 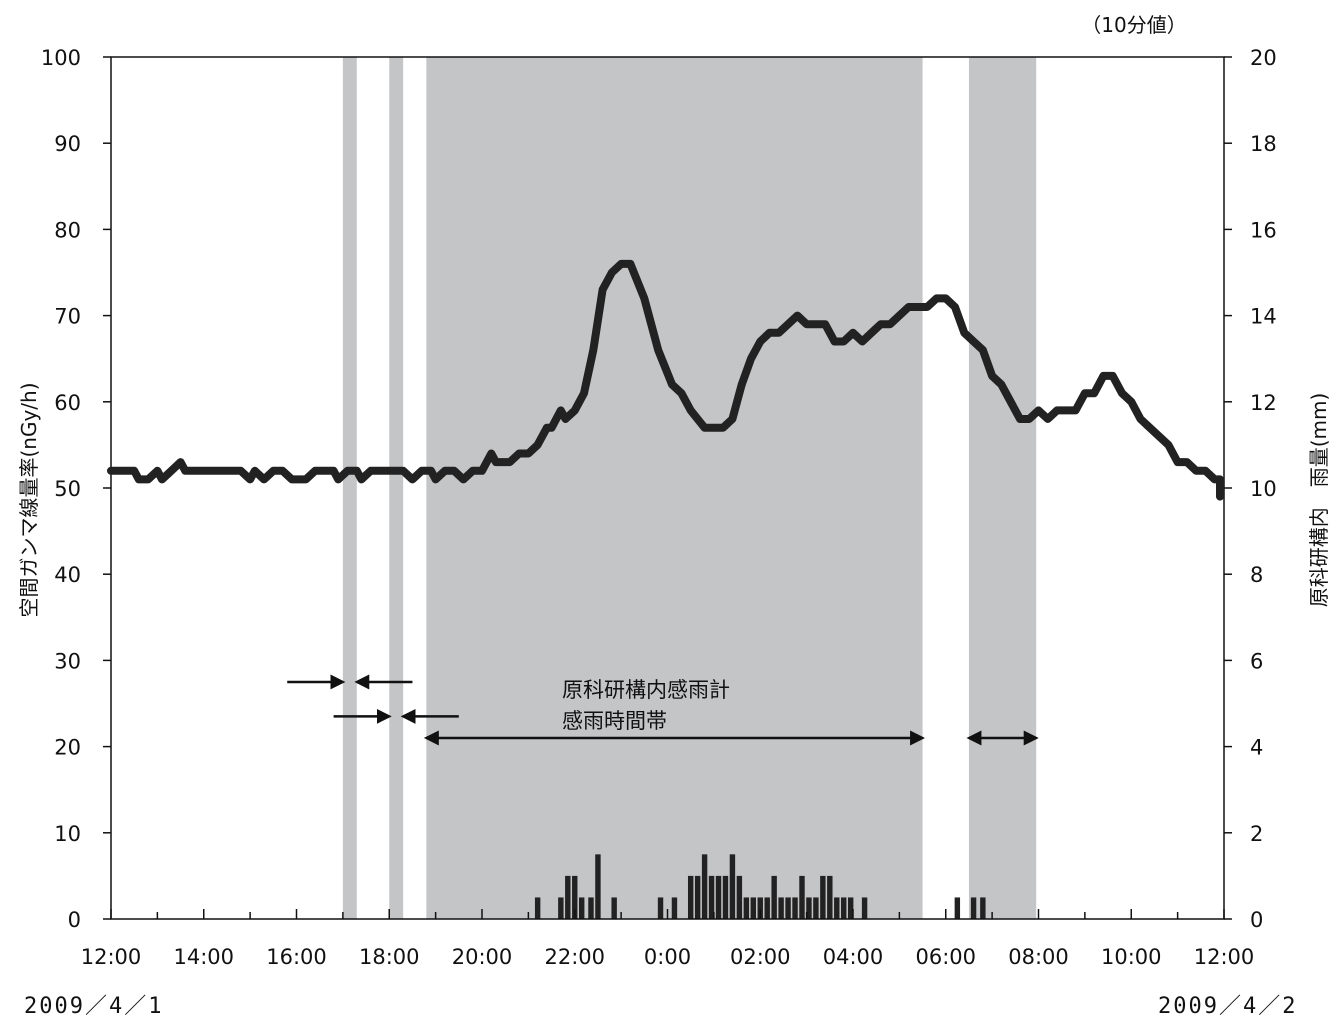 I want to click on left-tick-label: 50, so click(x=67, y=489).